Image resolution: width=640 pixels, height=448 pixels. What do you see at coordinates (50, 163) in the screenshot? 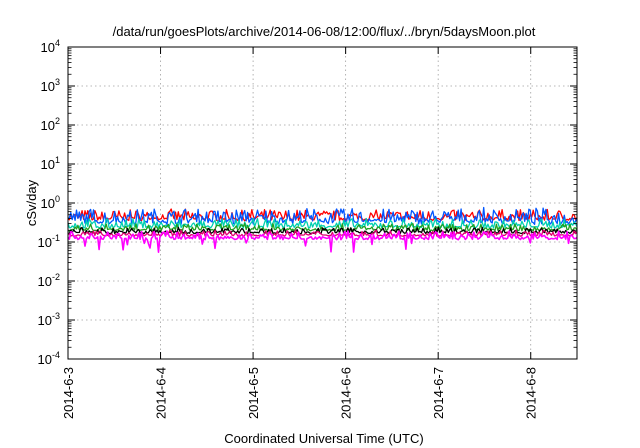
I see `y-tick-label: 10¹` at bounding box center [50, 163].